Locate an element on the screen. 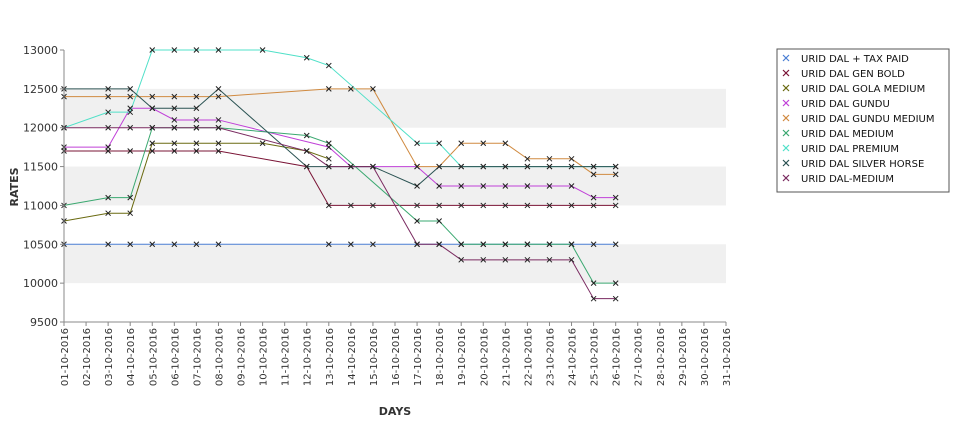  x-tick-label: 12-10-2016 is located at coordinates (308, 357).